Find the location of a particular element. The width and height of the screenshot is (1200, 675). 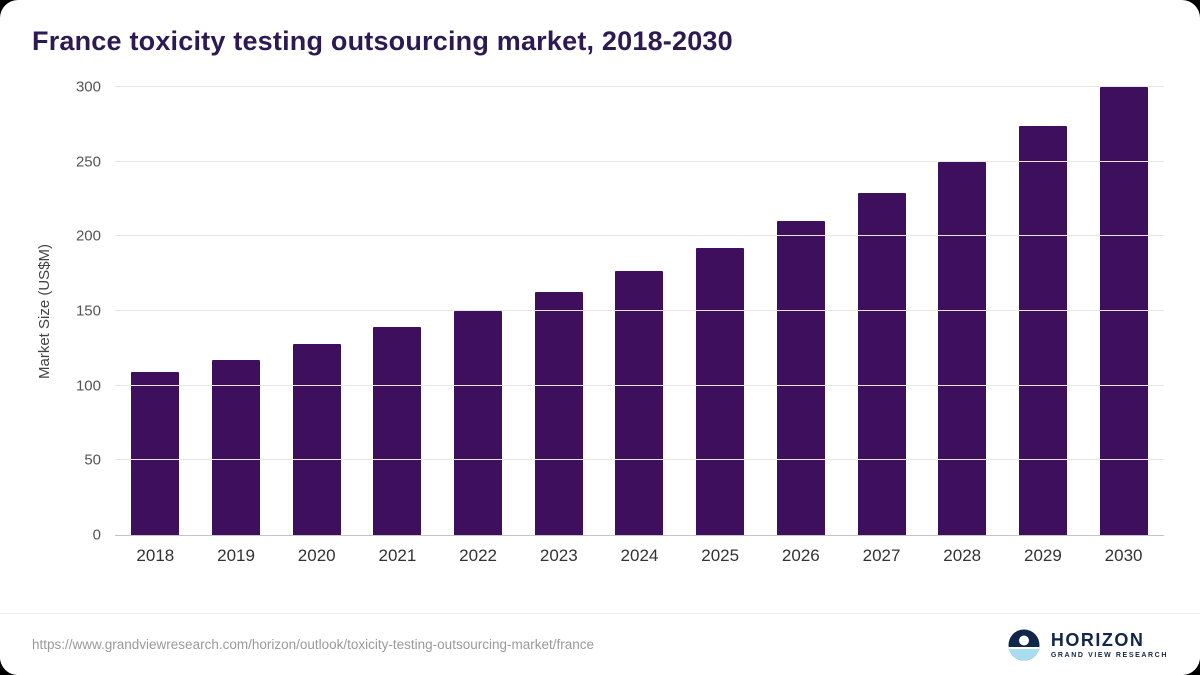

bar-2019 is located at coordinates (236, 447).